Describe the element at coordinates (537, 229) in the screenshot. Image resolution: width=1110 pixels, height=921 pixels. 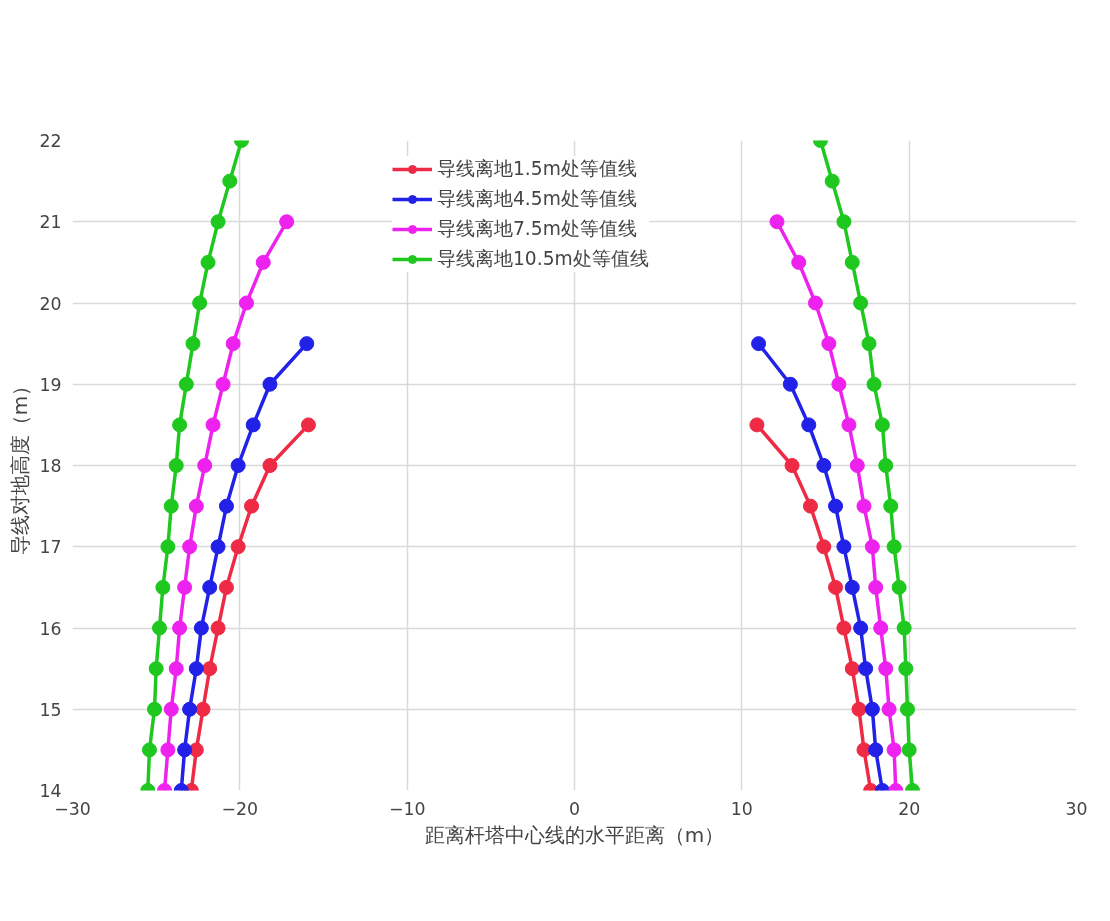
I see `legend-label: 导线离地7.5m处等值线` at that location.